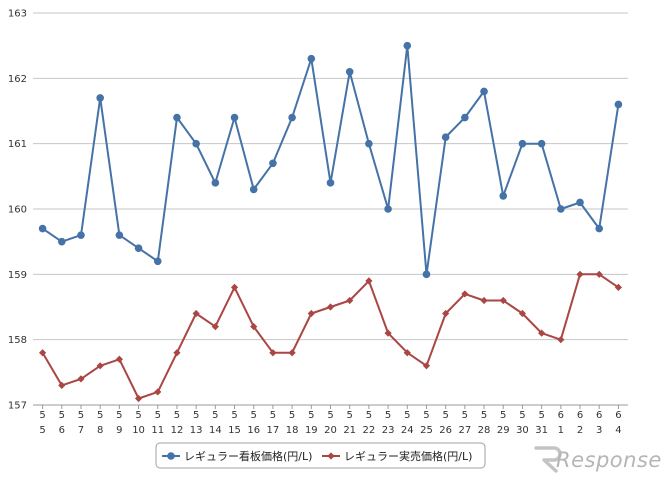 This screenshot has width=663, height=479. Describe the element at coordinates (81, 430) in the screenshot. I see `x-tick-day: 7` at that location.